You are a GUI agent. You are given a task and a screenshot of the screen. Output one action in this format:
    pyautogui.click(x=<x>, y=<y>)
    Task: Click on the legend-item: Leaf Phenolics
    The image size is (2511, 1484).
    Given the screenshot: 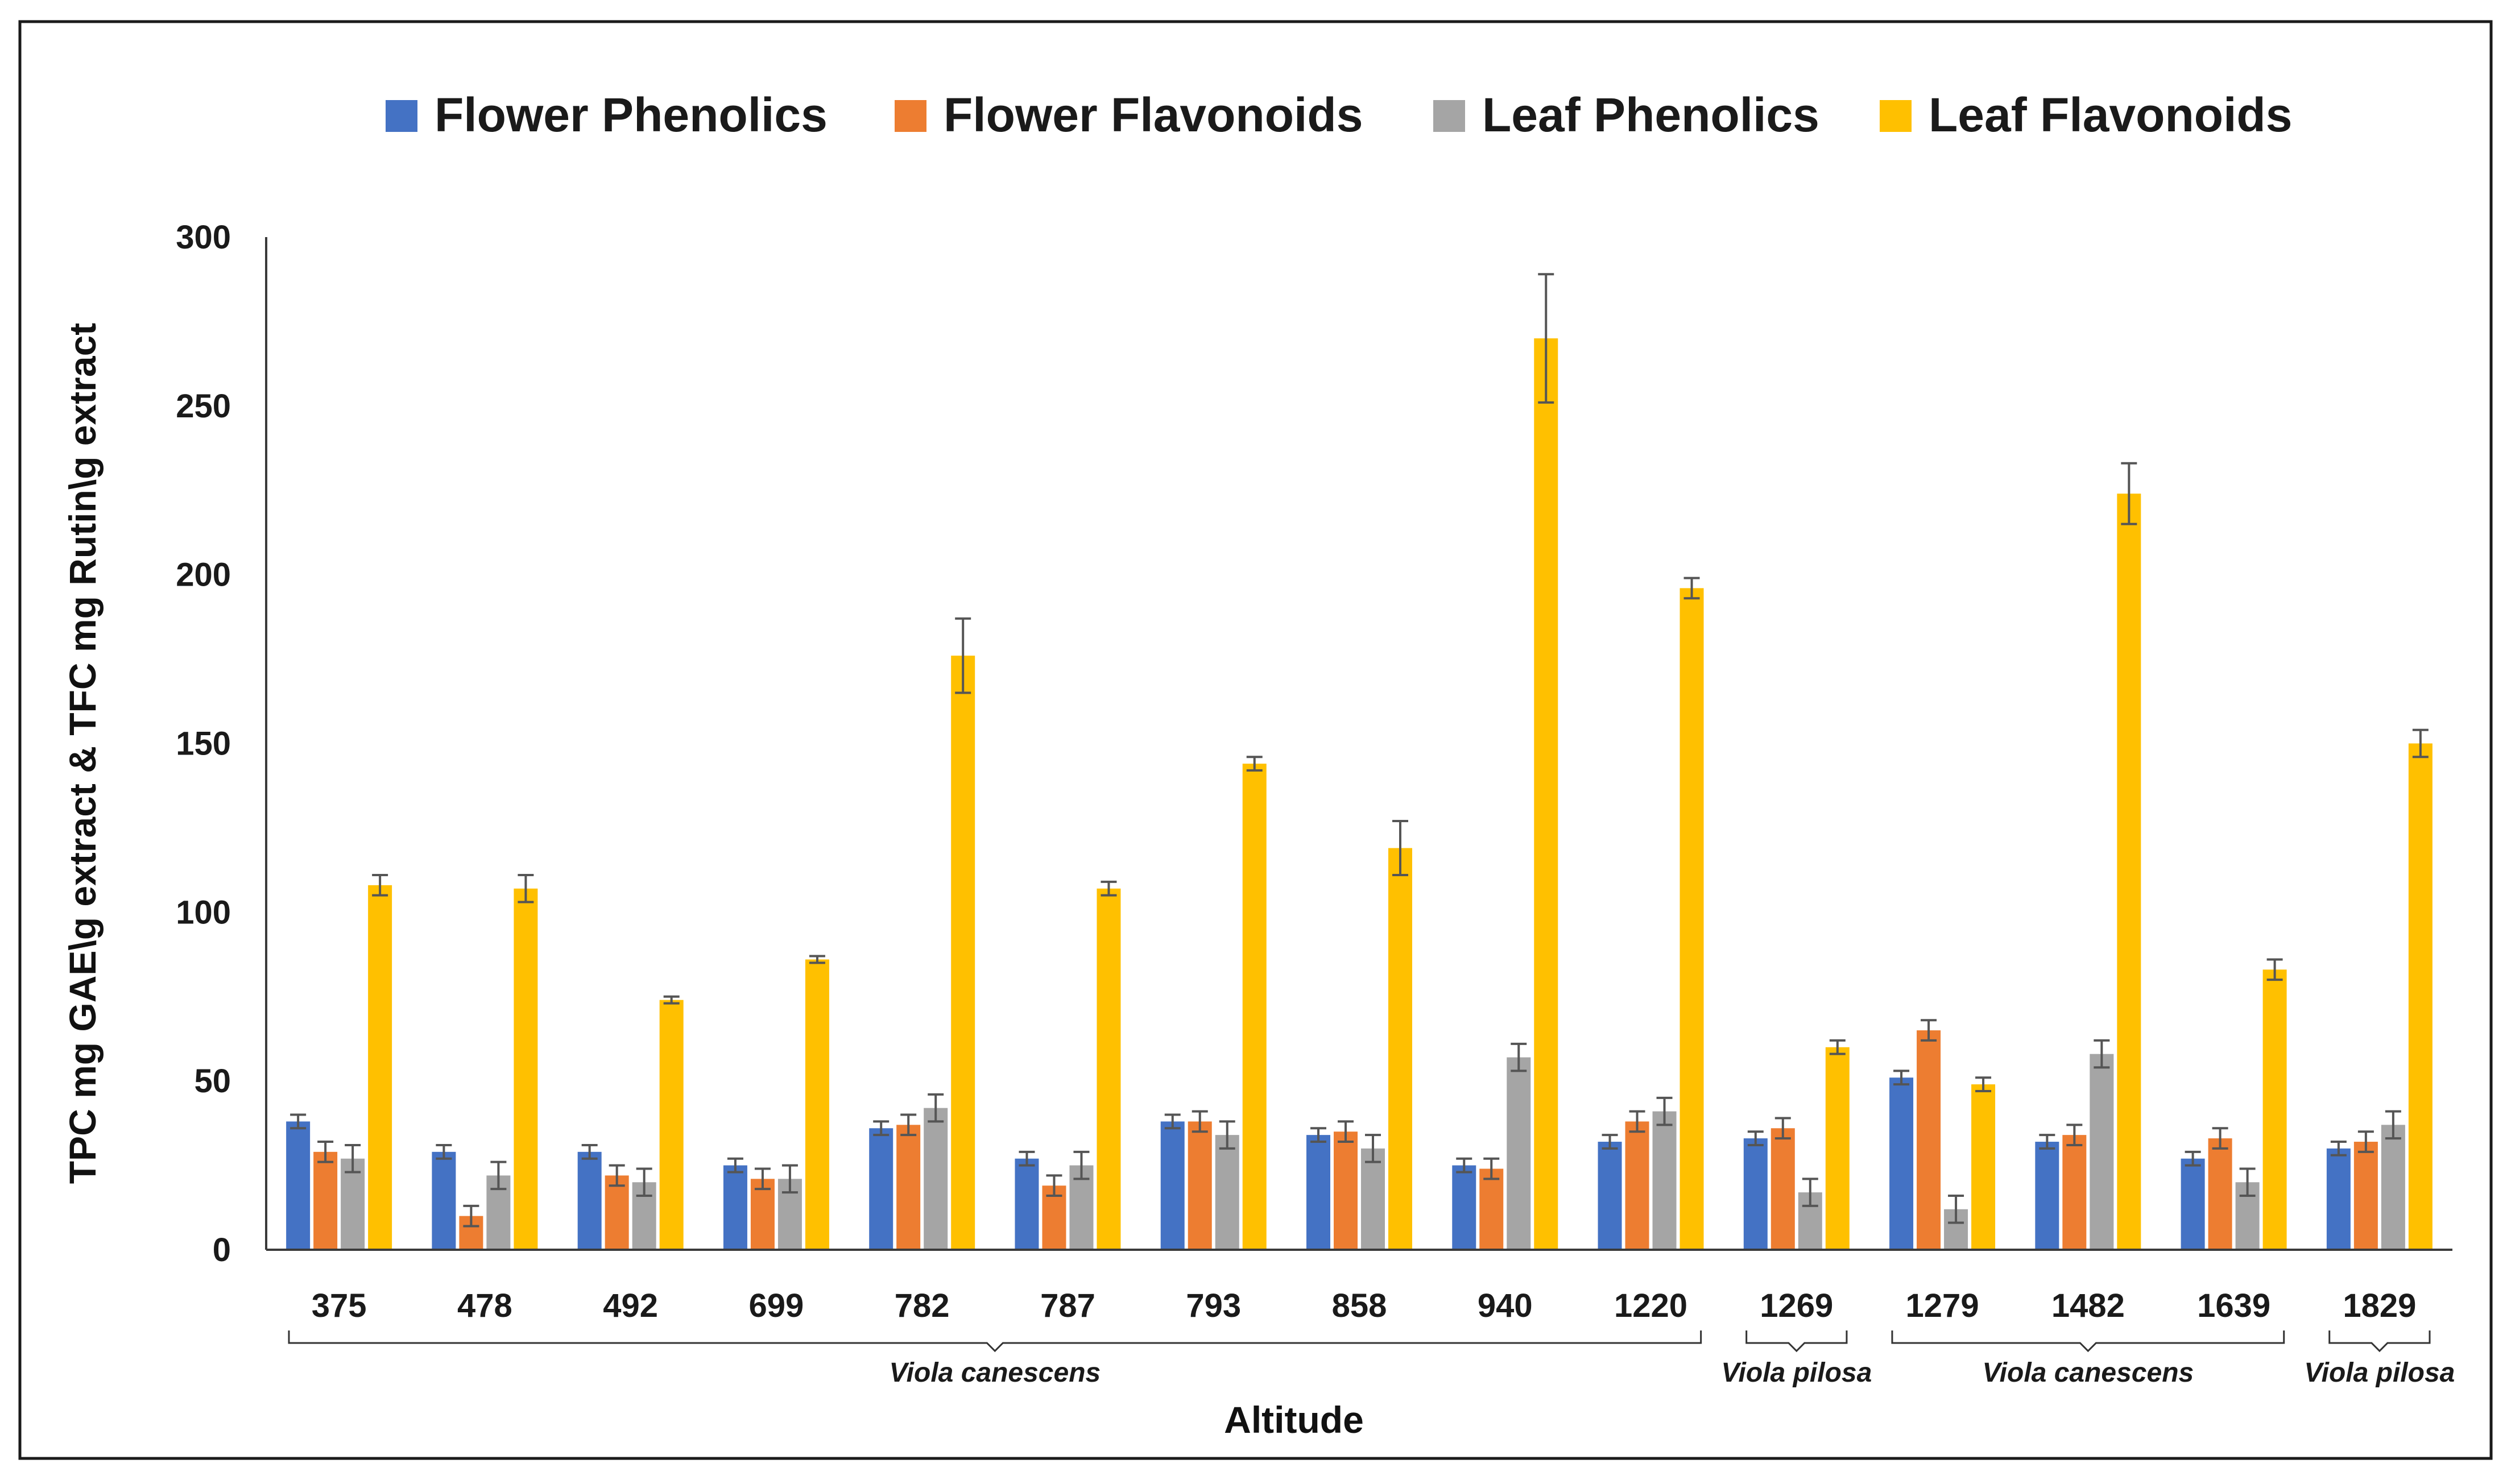 What is the action you would take?
    pyautogui.click(x=1626, y=115)
    